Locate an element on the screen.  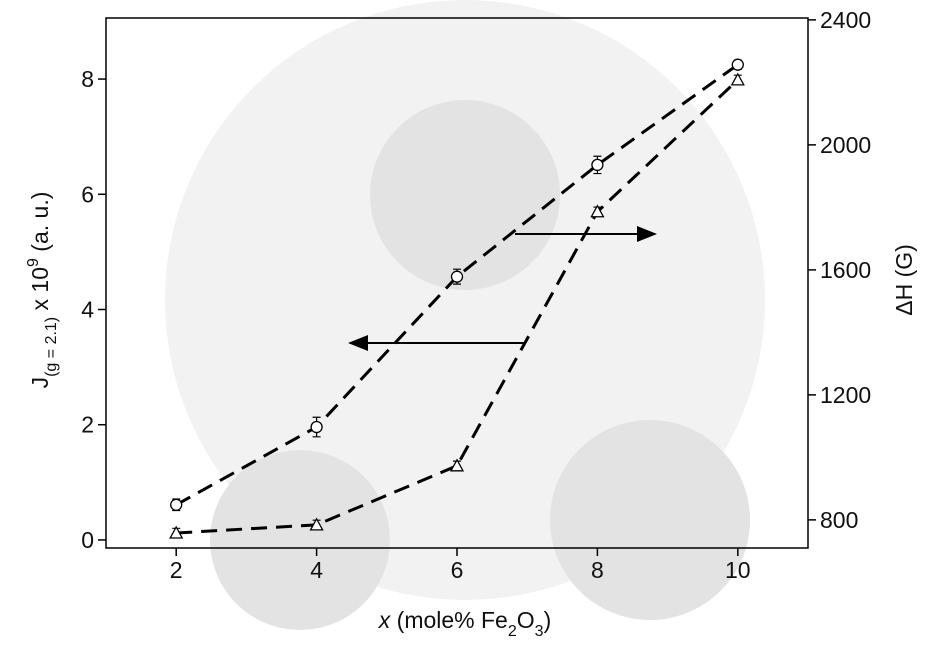
y-tick-label: 8 is located at coordinates (87, 79).